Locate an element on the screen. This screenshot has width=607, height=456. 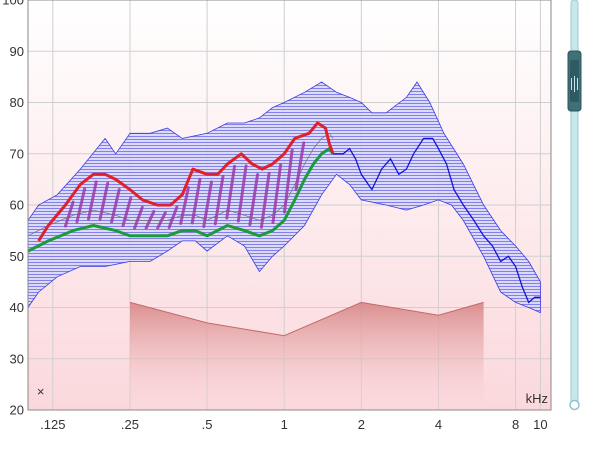
blue-curve is located at coordinates (437, 220).